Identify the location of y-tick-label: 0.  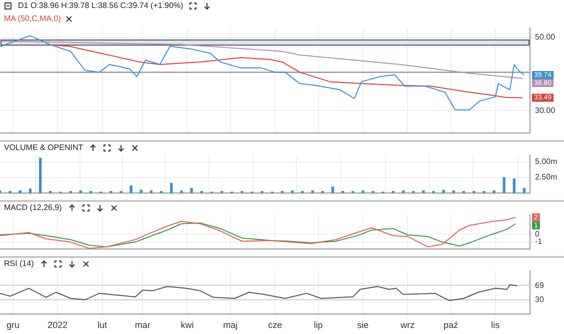
(537, 233).